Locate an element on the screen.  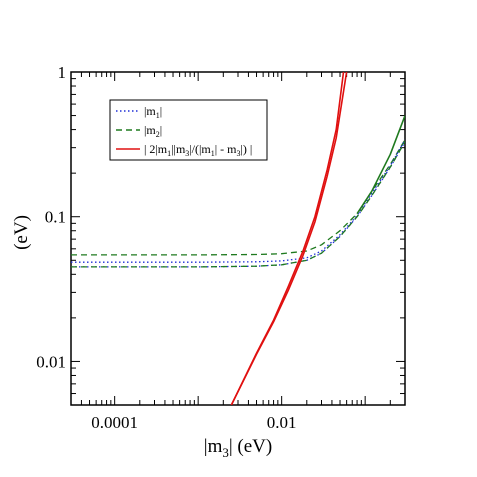
x-tick-label: 0.01 is located at coordinates (282, 422).